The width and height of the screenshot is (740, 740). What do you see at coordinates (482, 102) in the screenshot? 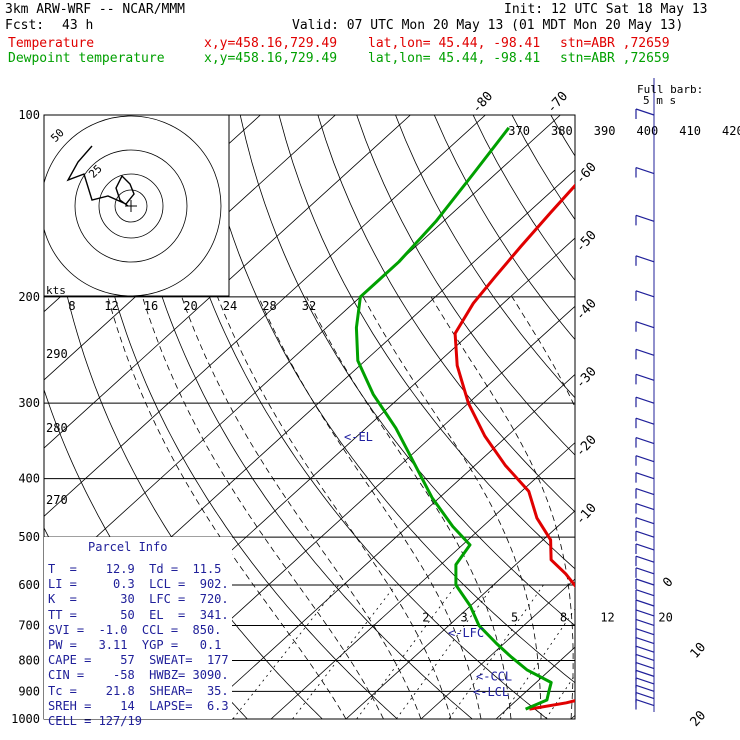
I see `temperature-tick-label: -80` at bounding box center [482, 102].